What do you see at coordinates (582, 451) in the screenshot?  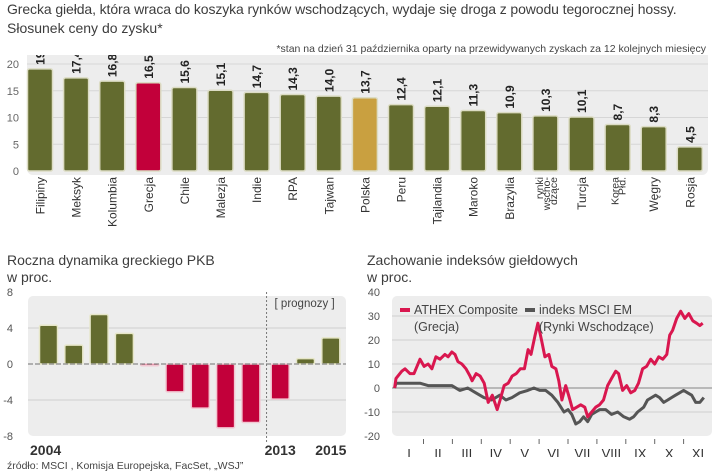 I see `x-tick-label: VII` at bounding box center [582, 451].